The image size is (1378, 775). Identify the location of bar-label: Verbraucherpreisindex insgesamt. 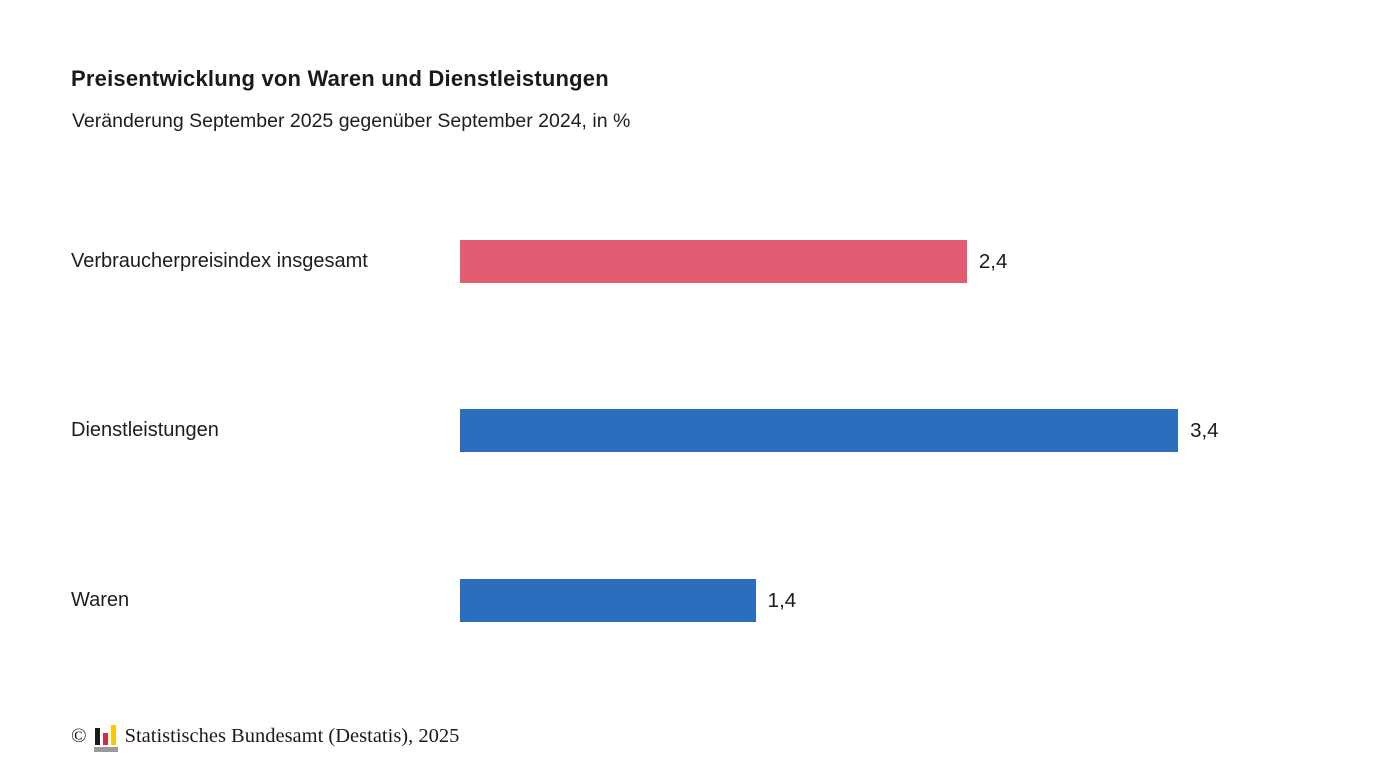
(219, 261).